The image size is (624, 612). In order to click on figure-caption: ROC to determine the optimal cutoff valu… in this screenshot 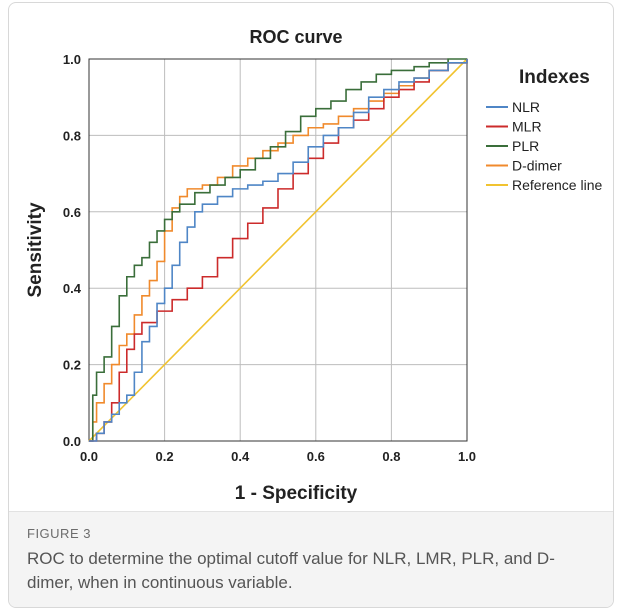, I will do `click(291, 570)`.